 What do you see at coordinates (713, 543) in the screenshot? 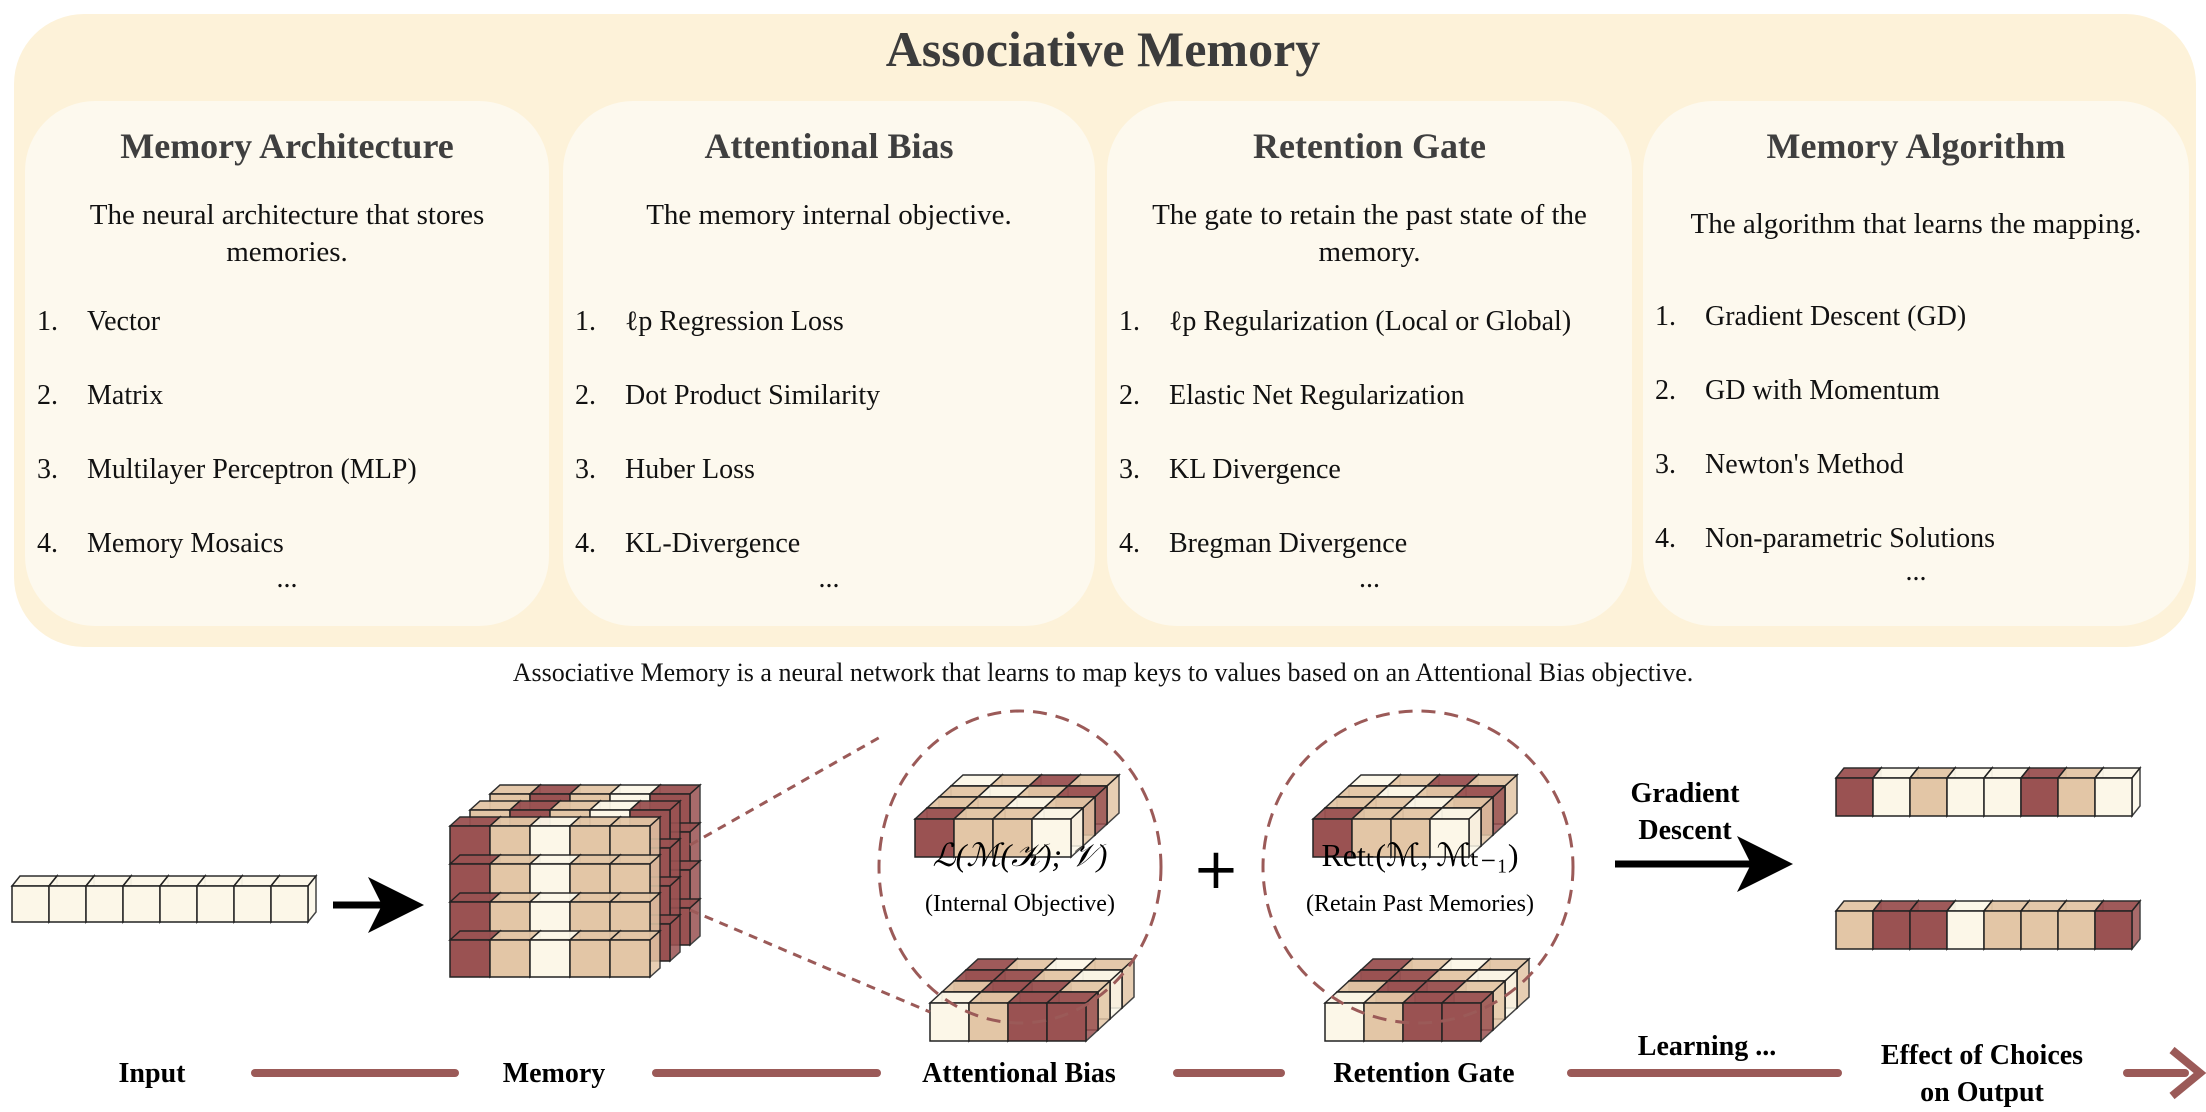
I see `item-text: KL-Divergence` at bounding box center [713, 543].